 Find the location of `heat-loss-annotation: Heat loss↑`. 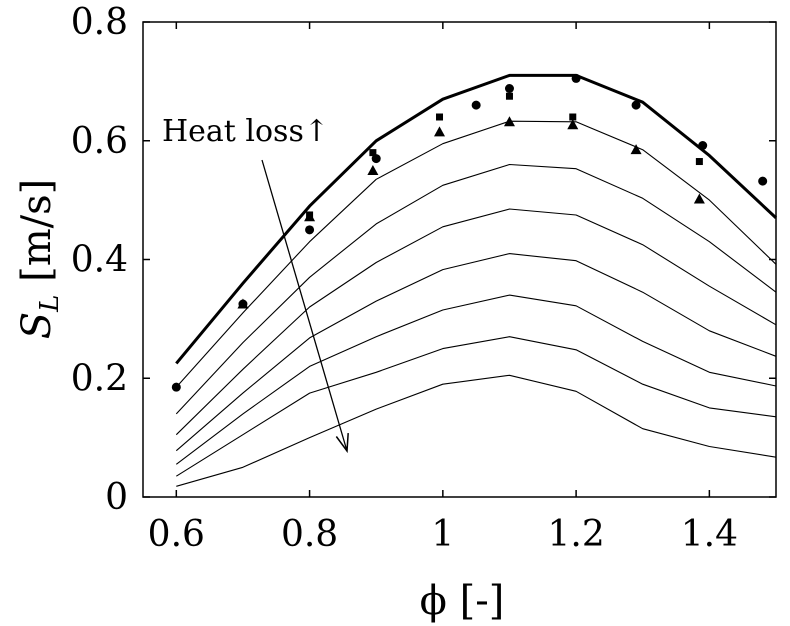

heat-loss-annotation: Heat loss↑ is located at coordinates (245, 131).